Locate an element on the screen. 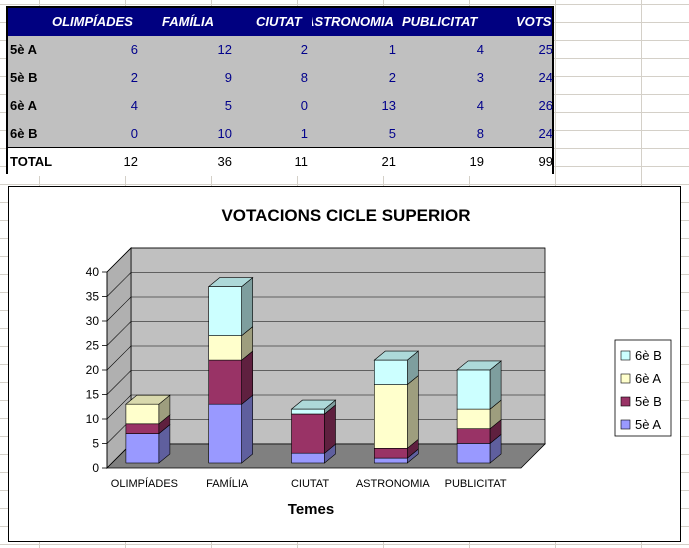 The image size is (689, 548). total-label: TOTAL is located at coordinates (31, 161).